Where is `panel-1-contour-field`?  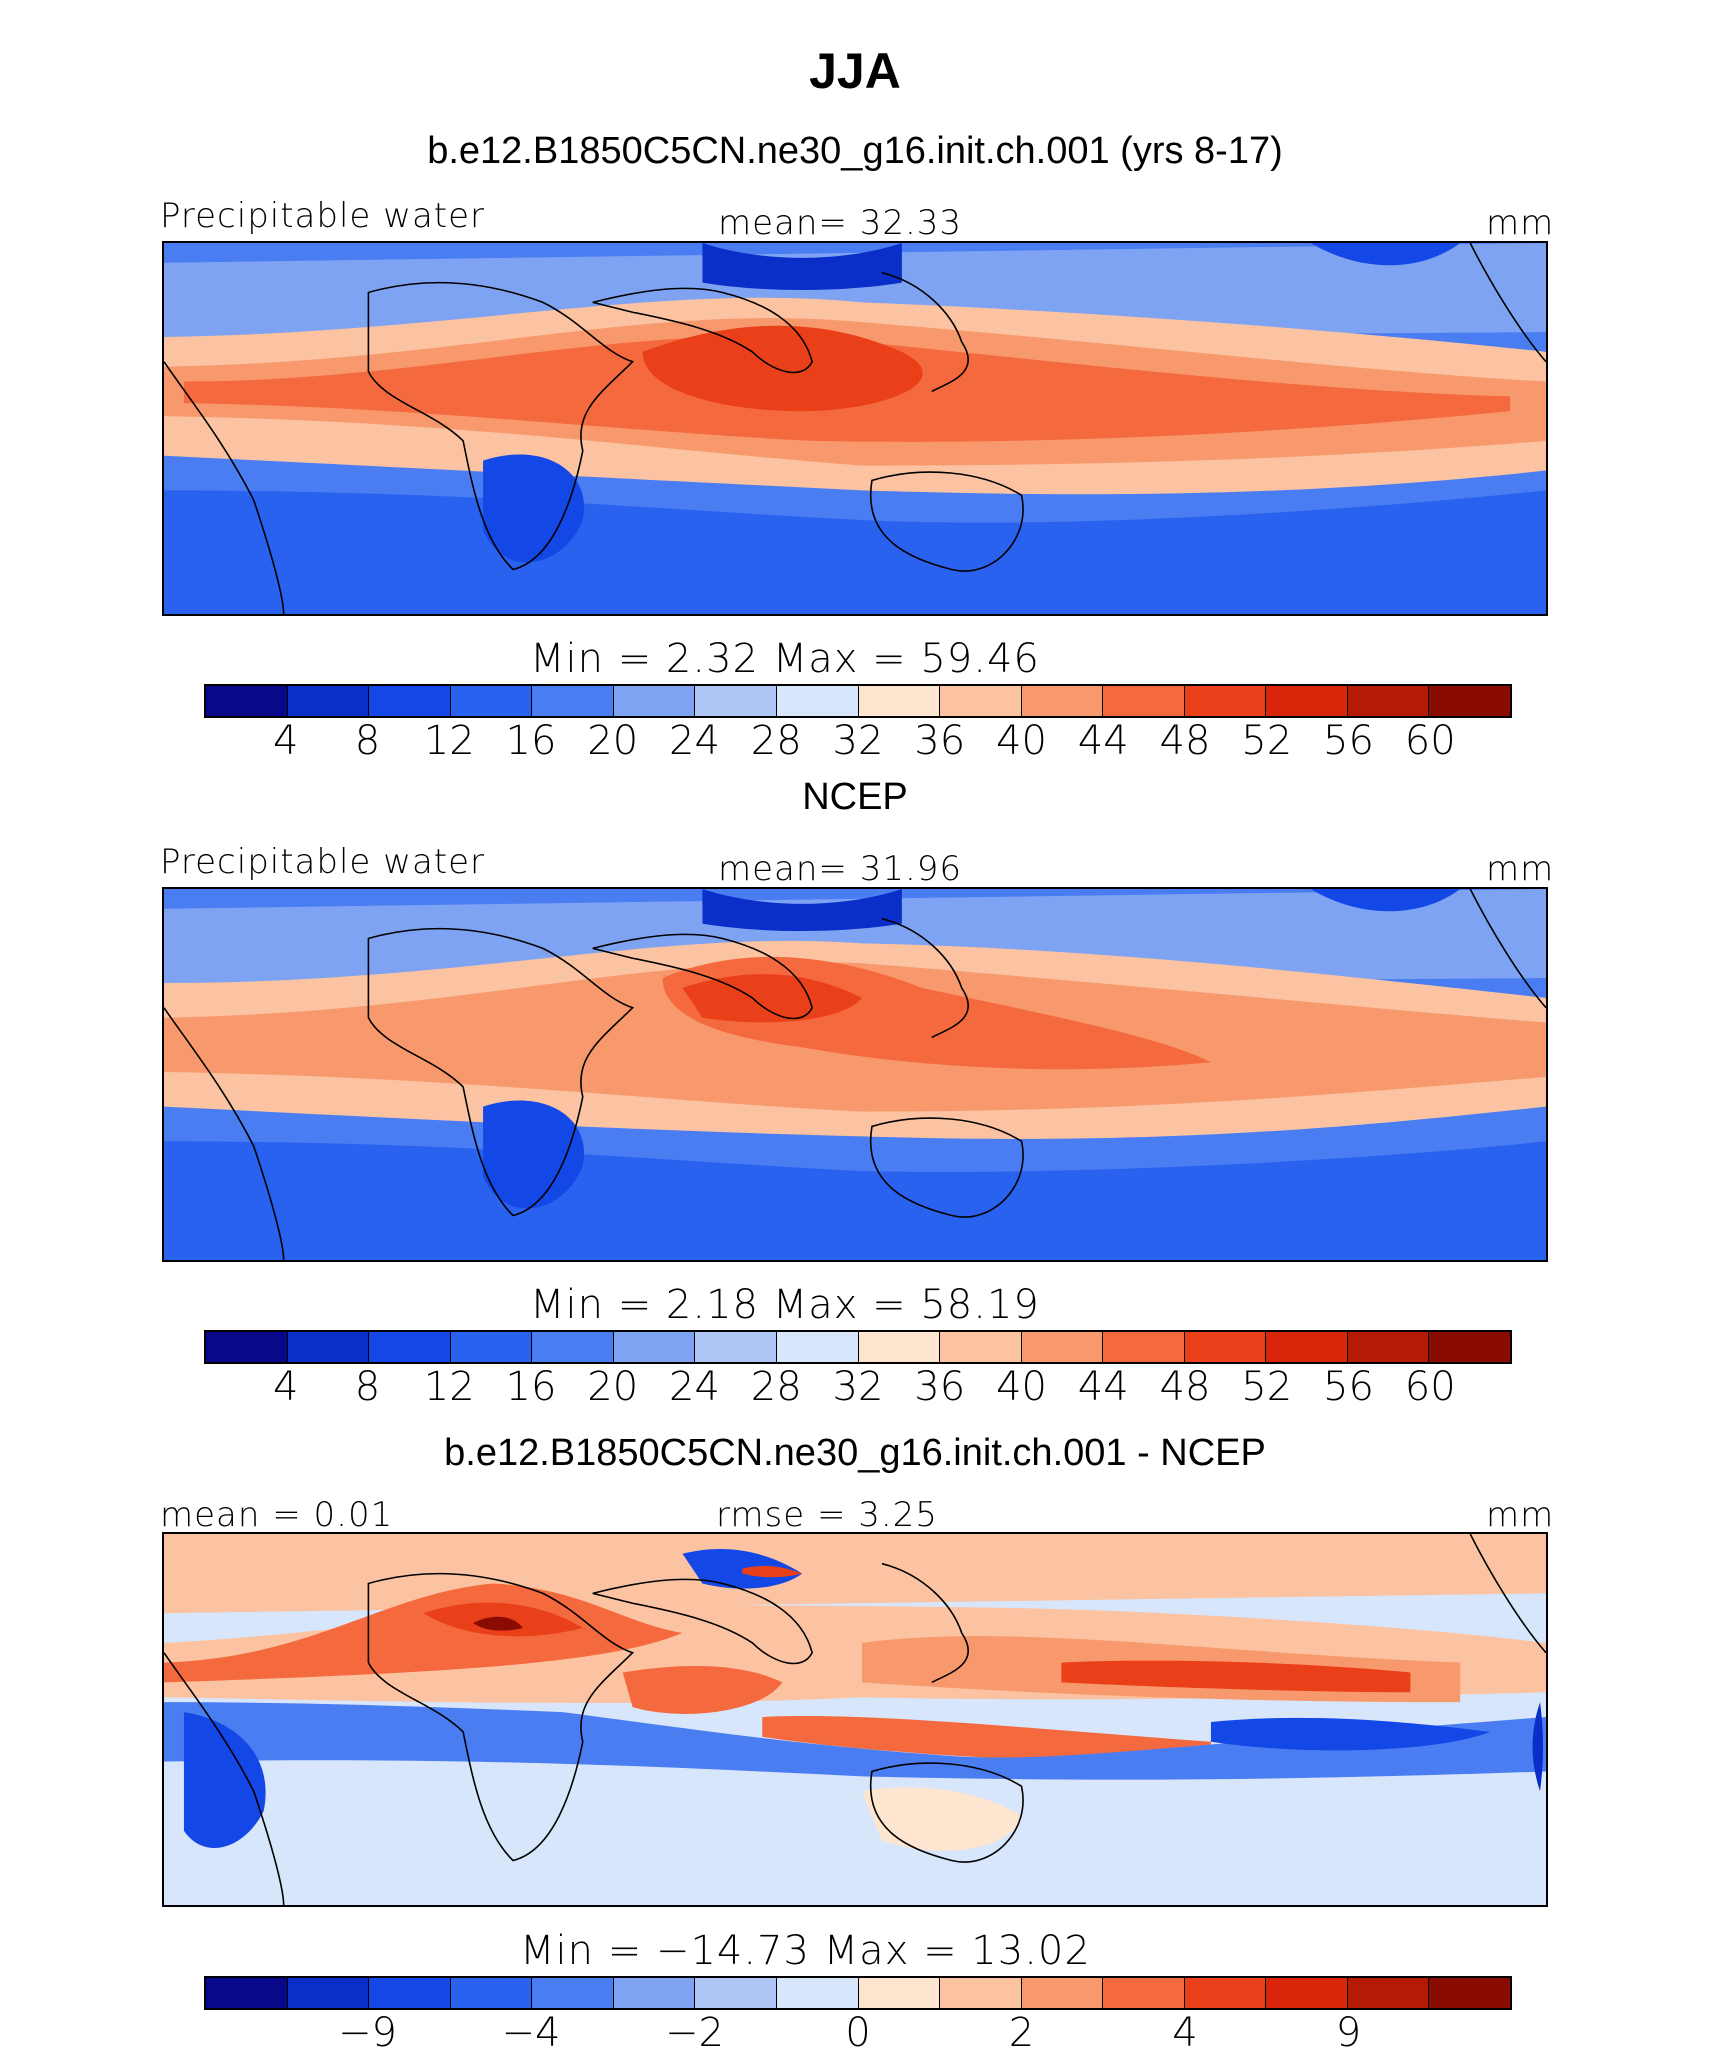
panel-1-contour-field is located at coordinates (855, 428).